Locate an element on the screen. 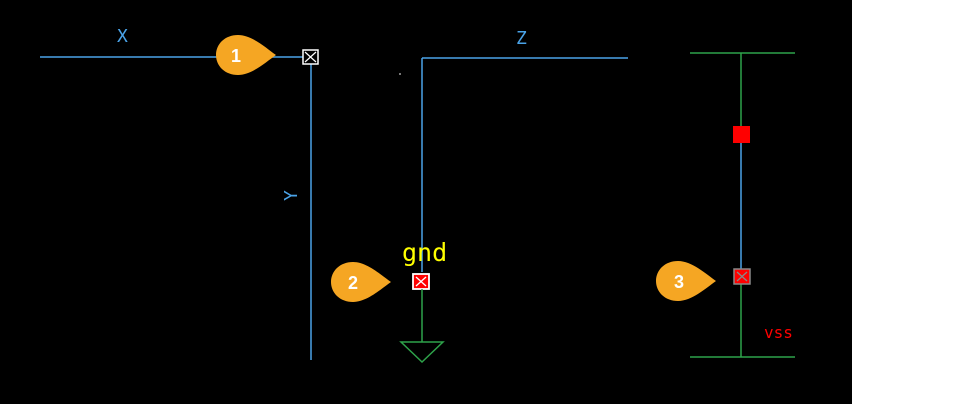 This screenshot has width=963, height=417. callout-2: 2 is located at coordinates (361, 282).